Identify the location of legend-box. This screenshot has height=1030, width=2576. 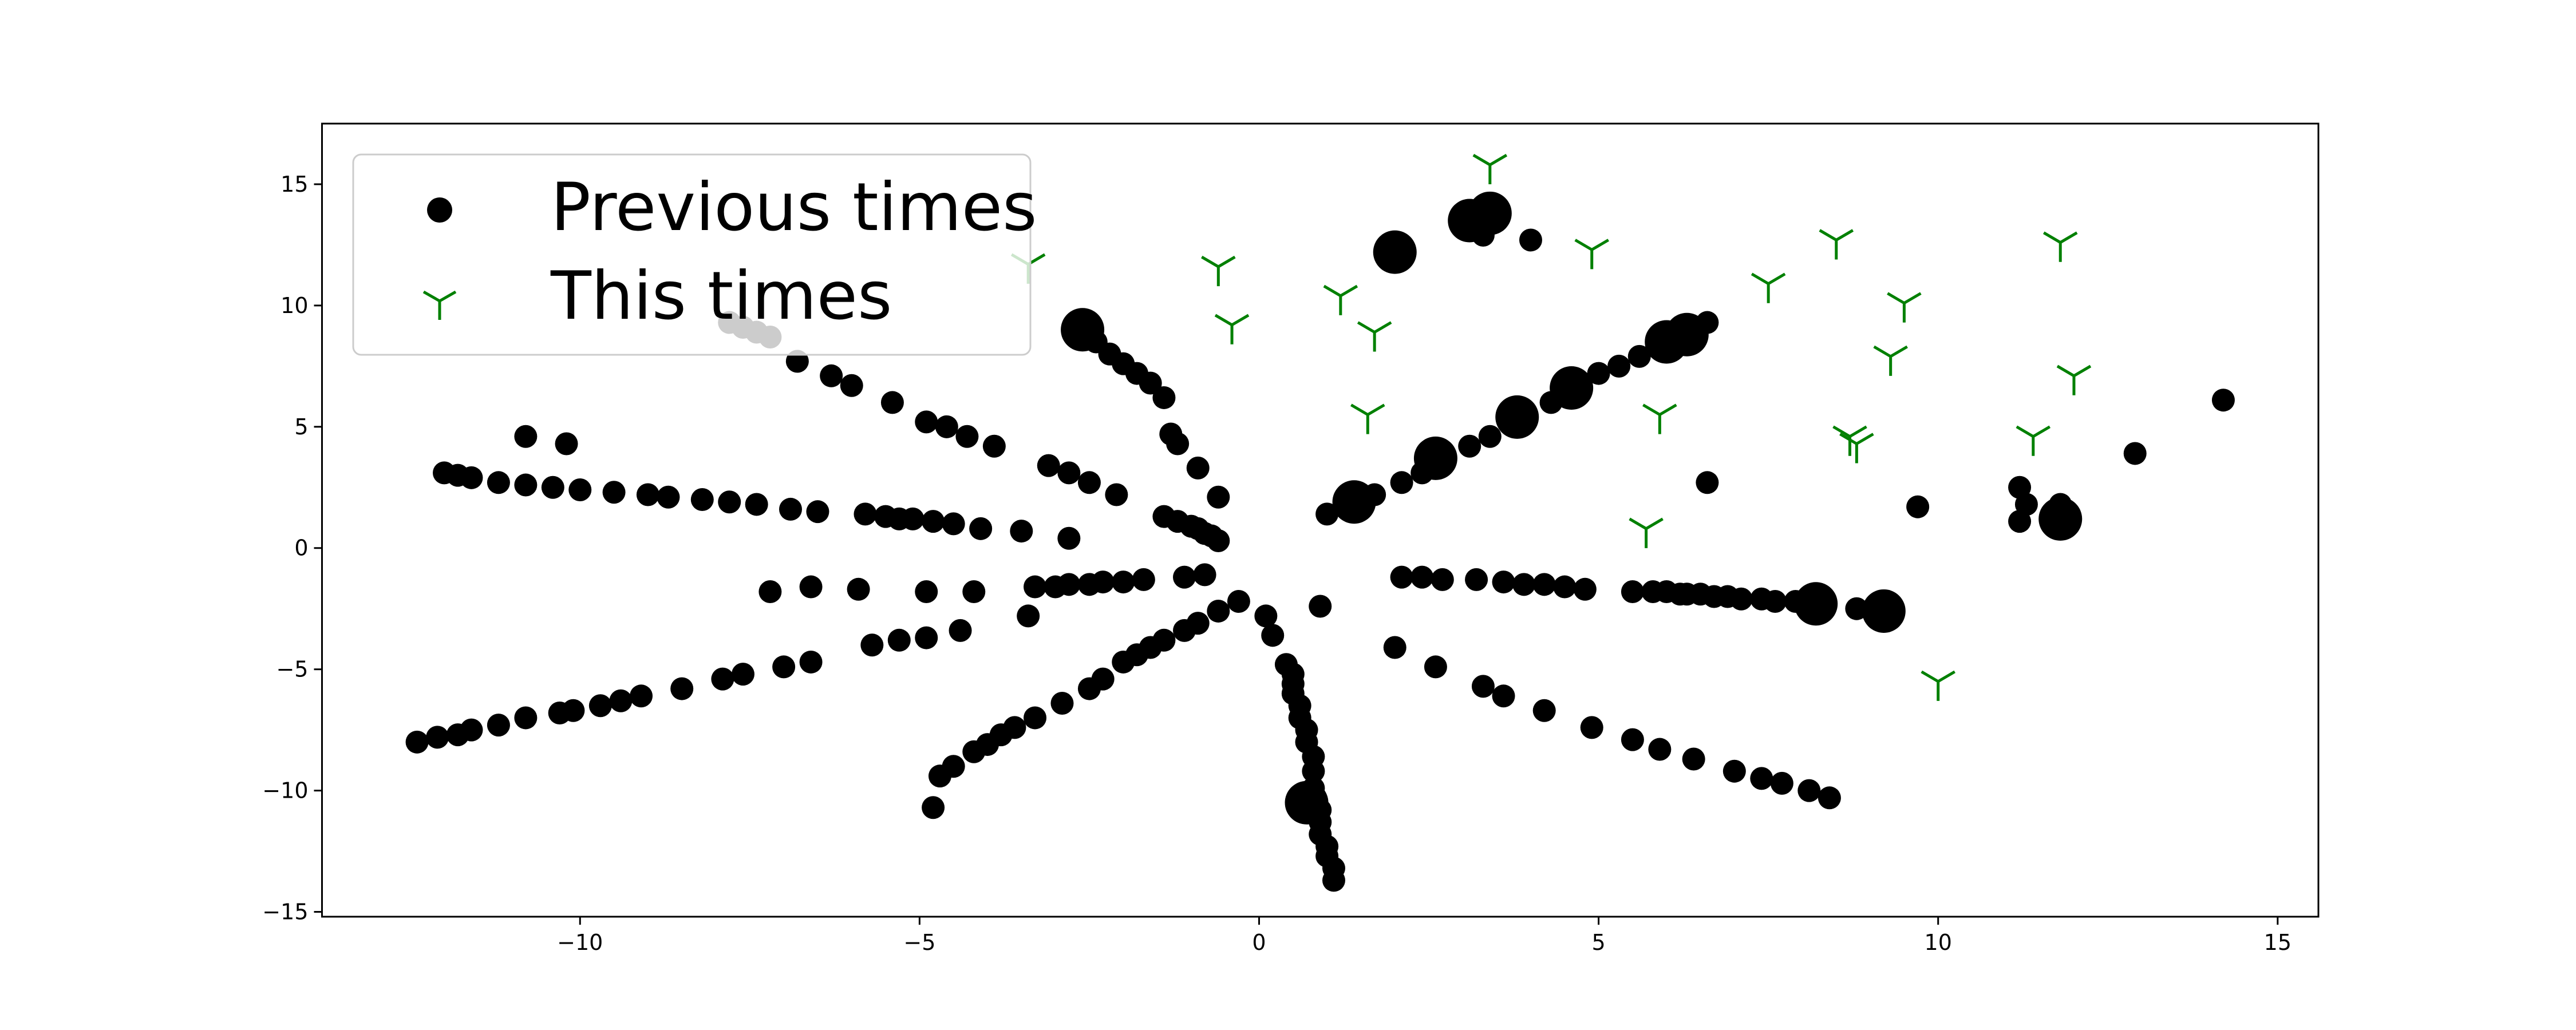
(692, 254).